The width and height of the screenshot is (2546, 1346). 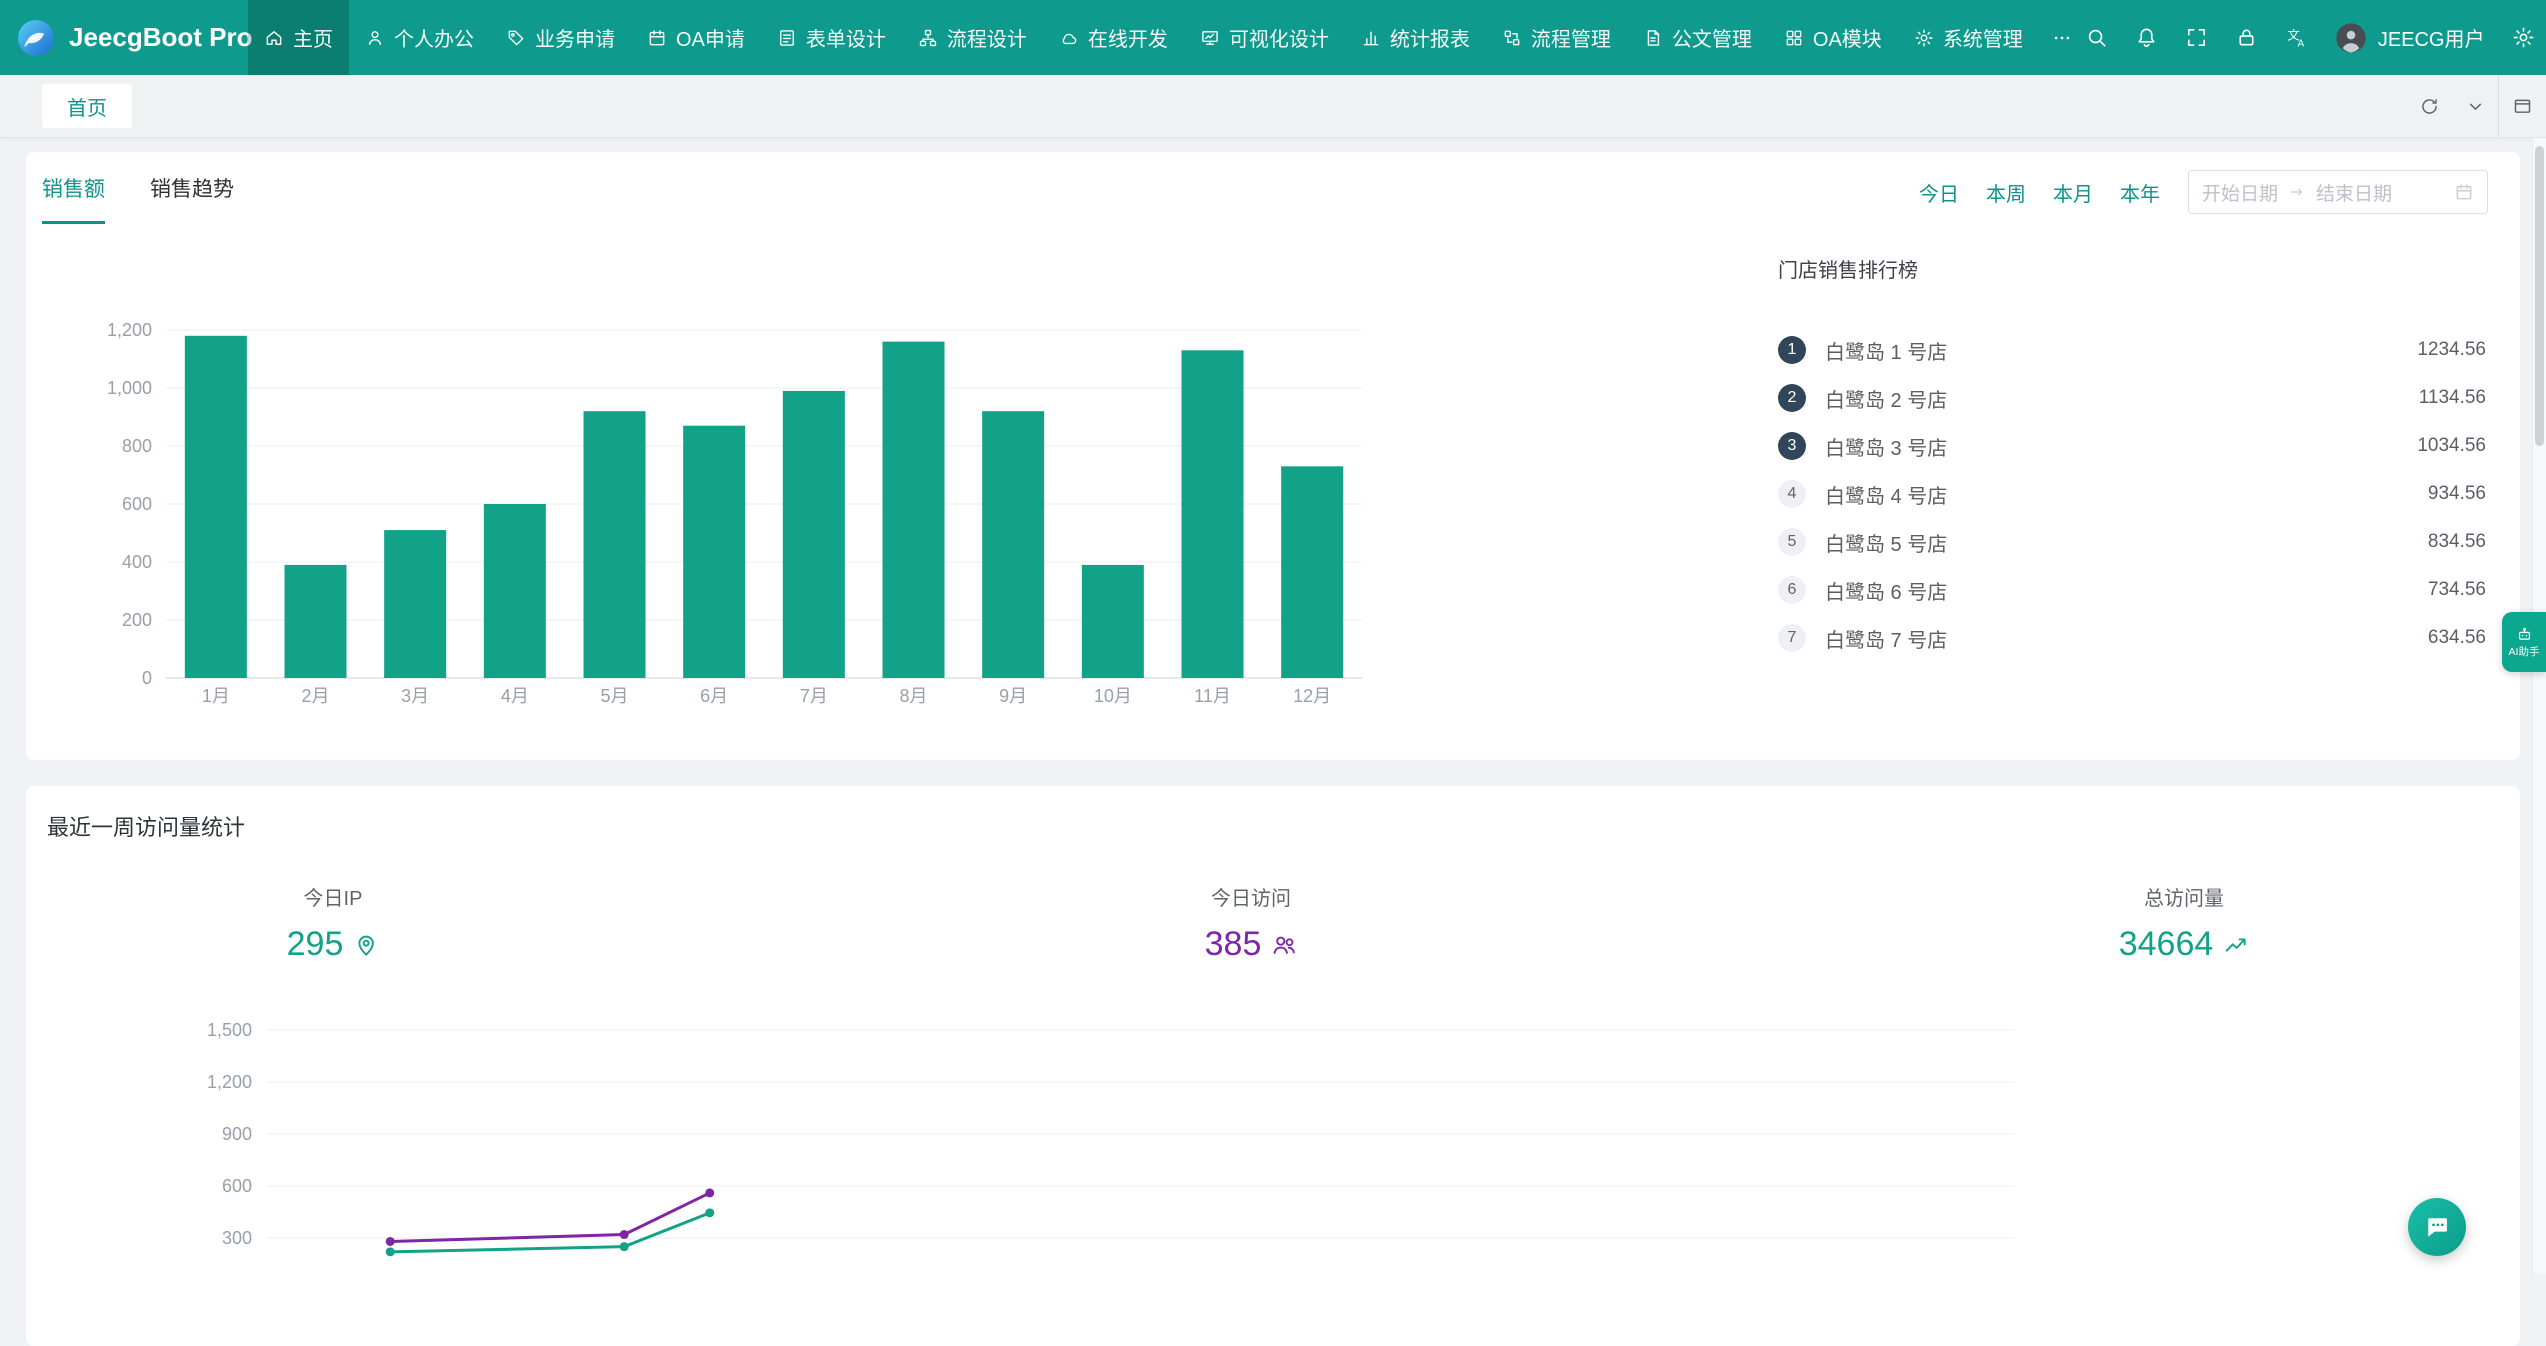 What do you see at coordinates (2524, 642) in the screenshot?
I see `ai-assistant-button: AI助手` at bounding box center [2524, 642].